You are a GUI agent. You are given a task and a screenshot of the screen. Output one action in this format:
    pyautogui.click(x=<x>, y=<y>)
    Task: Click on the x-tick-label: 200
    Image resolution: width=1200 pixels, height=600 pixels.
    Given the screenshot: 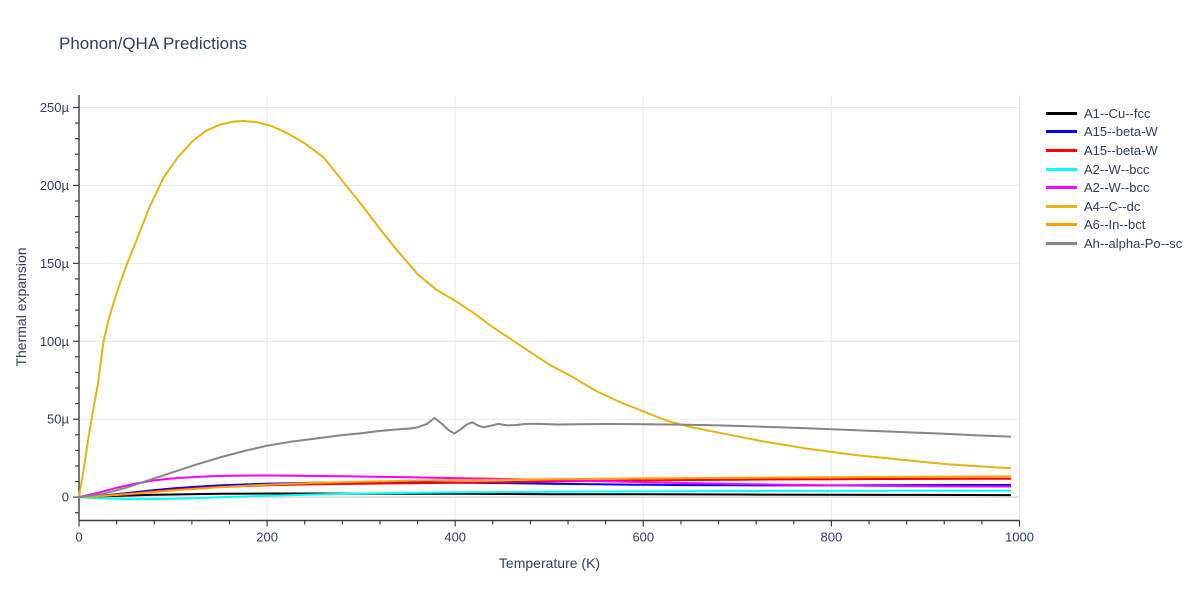 What is the action you would take?
    pyautogui.click(x=267, y=537)
    